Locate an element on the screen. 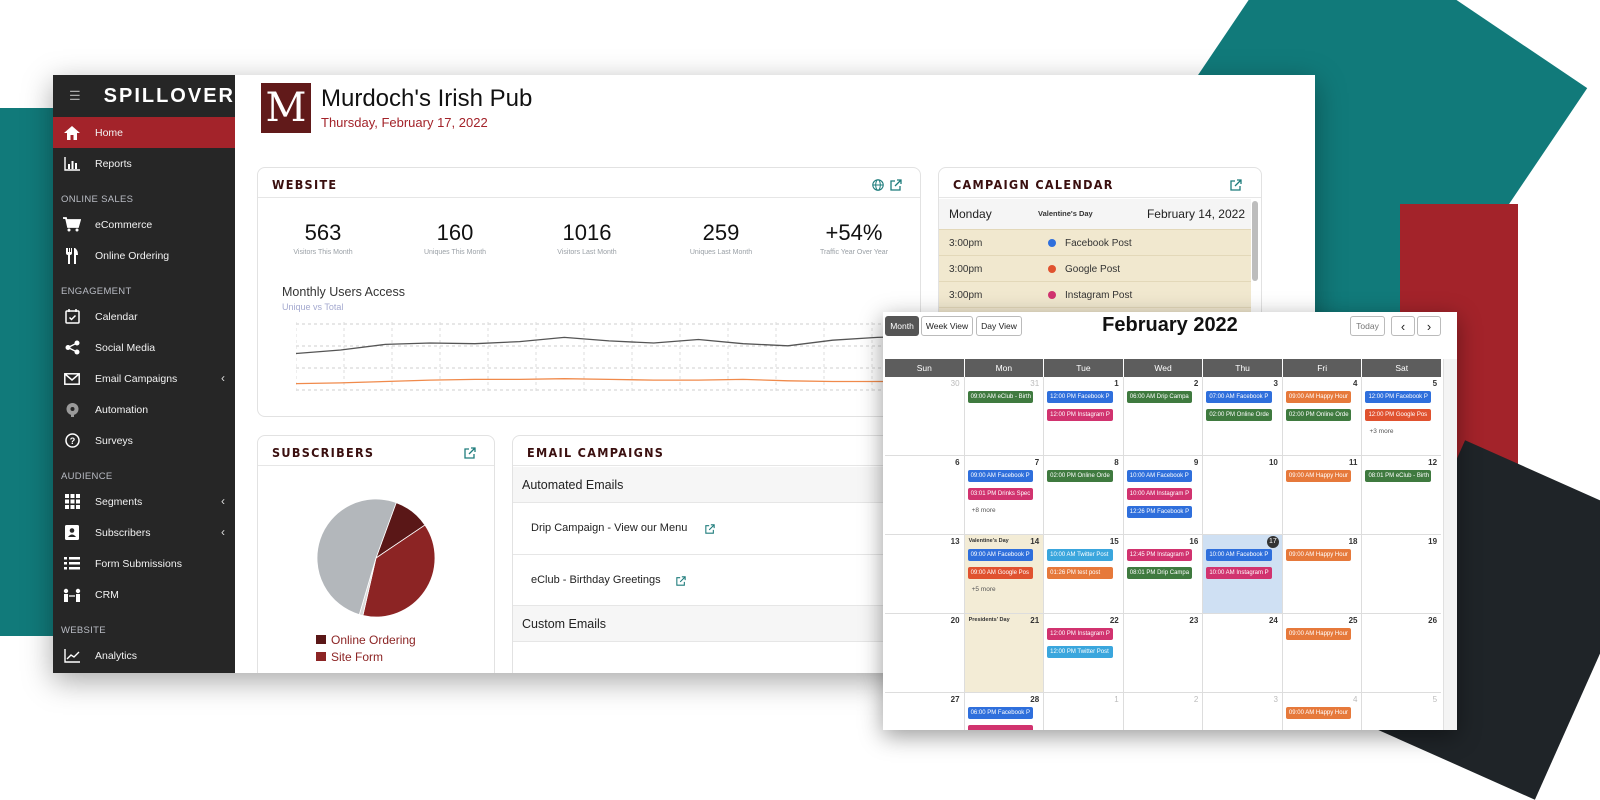 This screenshot has height=800, width=1600. calendar-day-cell: 26 is located at coordinates (1401, 653).